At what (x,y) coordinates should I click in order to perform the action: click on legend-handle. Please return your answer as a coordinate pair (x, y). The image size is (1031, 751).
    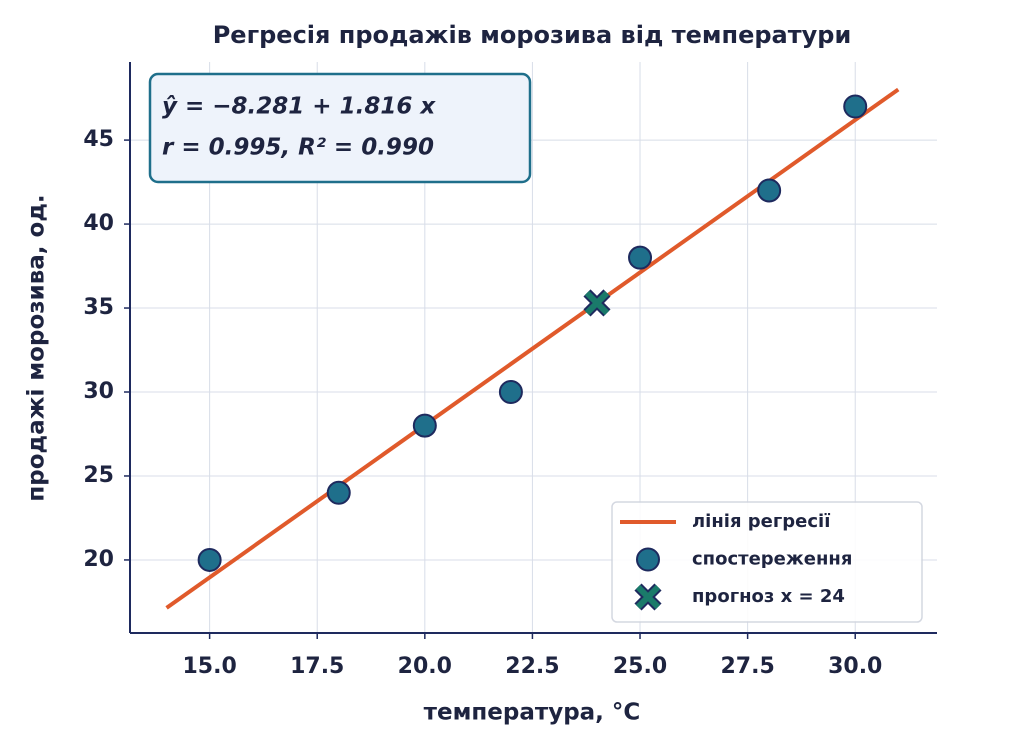
    Looking at the image, I should click on (648, 559).